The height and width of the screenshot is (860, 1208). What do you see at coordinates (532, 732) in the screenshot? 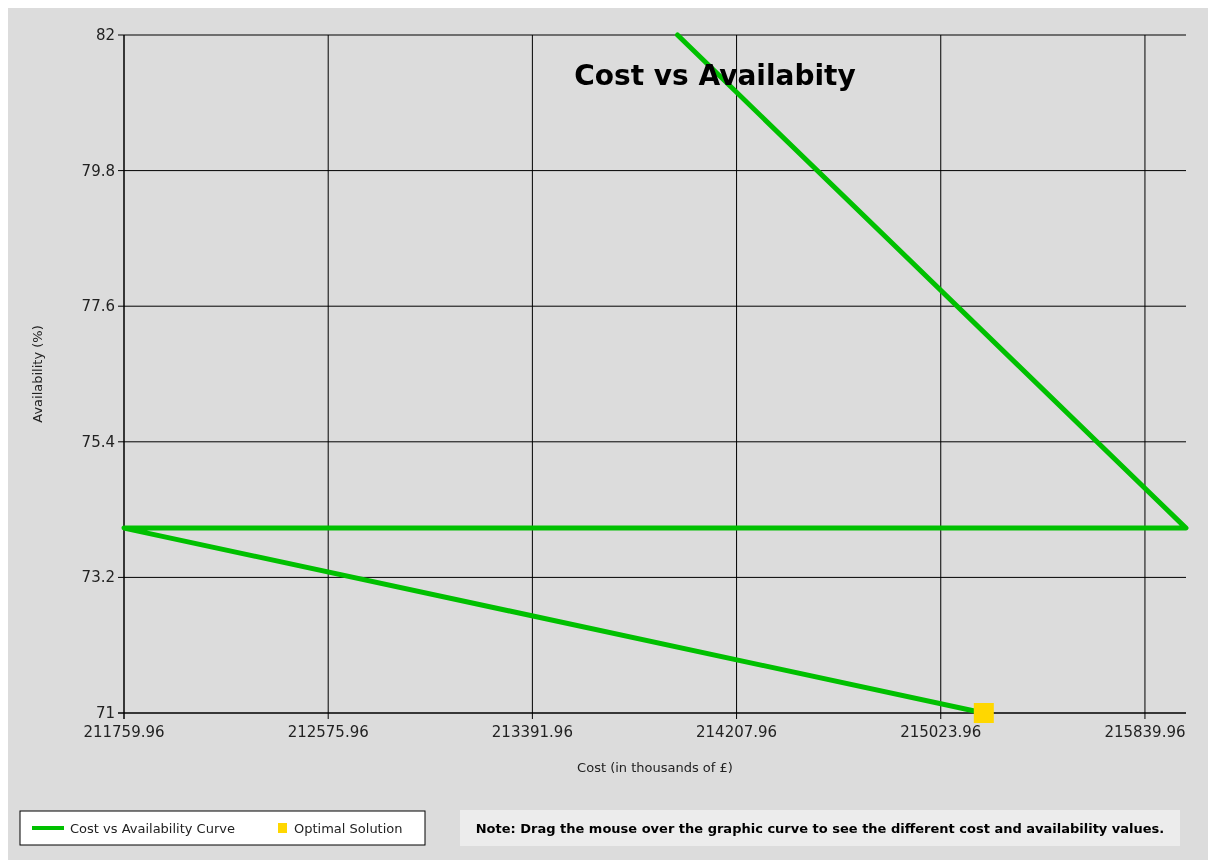
I see `x-tick-label: 213391.96` at bounding box center [532, 732].